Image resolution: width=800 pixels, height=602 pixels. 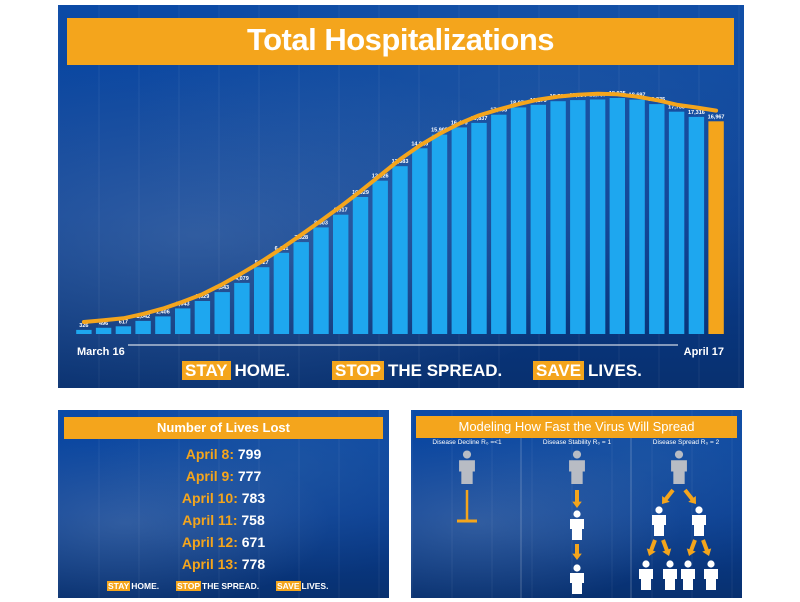 I want to click on data-label: 17,316, so click(x=696, y=113).